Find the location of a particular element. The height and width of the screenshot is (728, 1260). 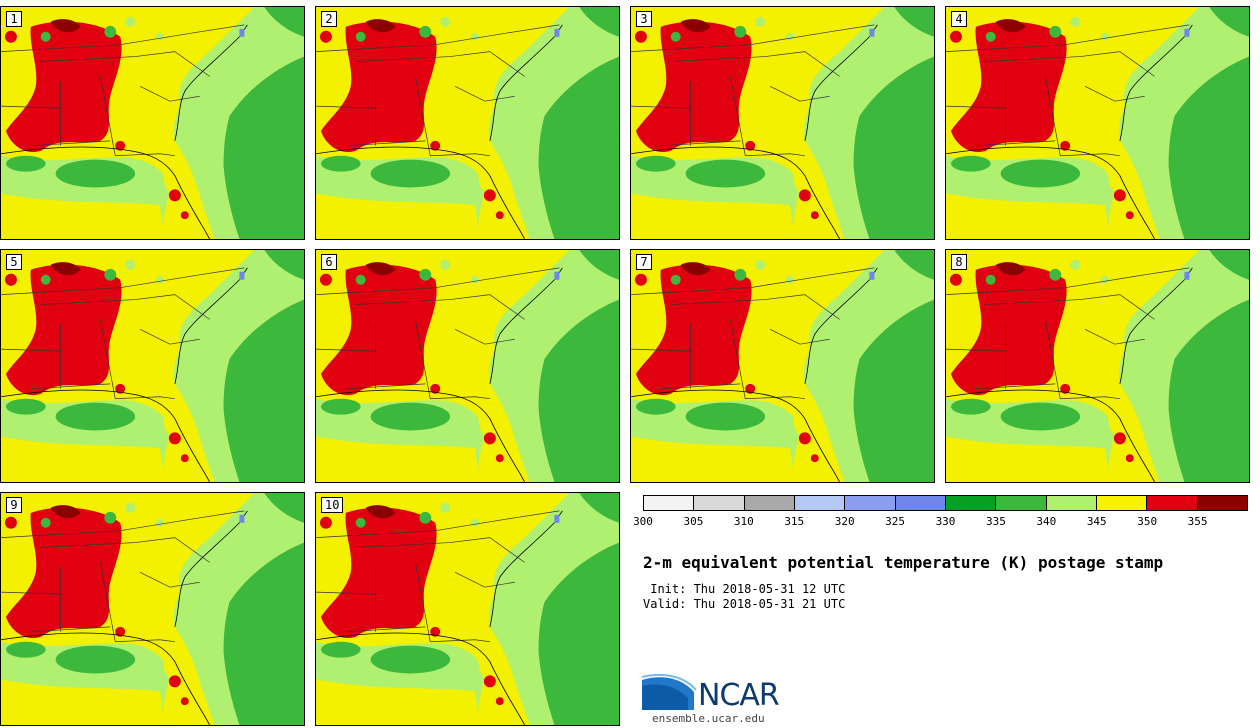

member-number-label: 4 is located at coordinates (959, 19).